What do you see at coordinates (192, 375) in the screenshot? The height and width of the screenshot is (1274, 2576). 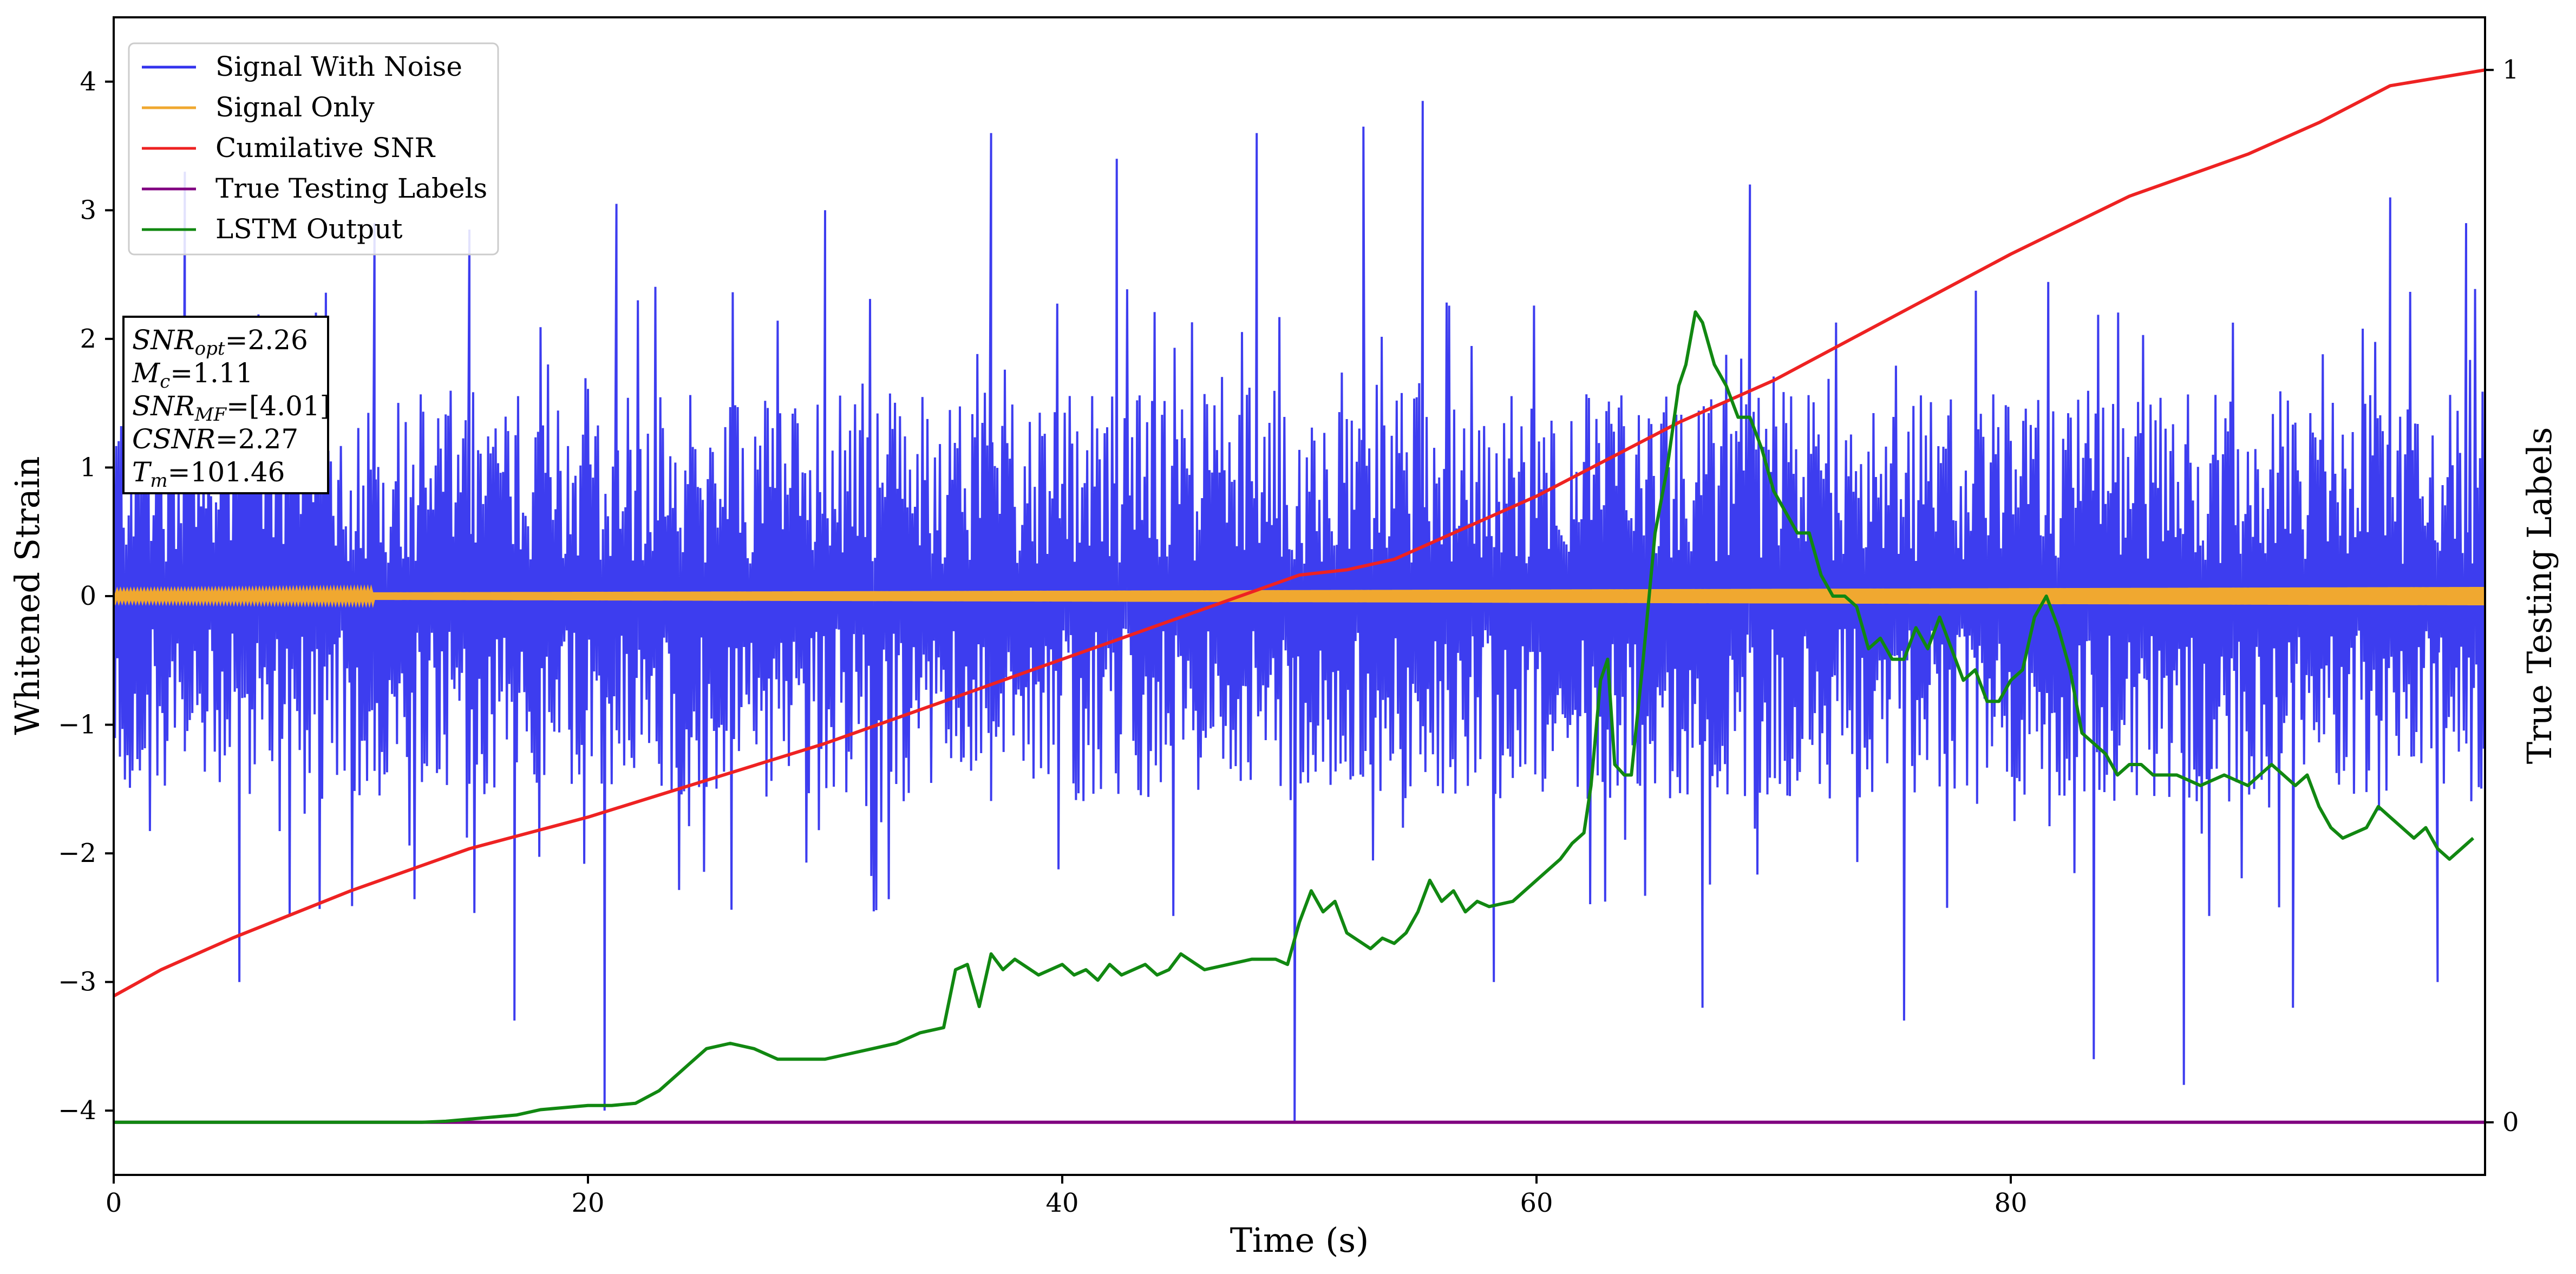 I see `annotation-line: Mc=1.11` at bounding box center [192, 375].